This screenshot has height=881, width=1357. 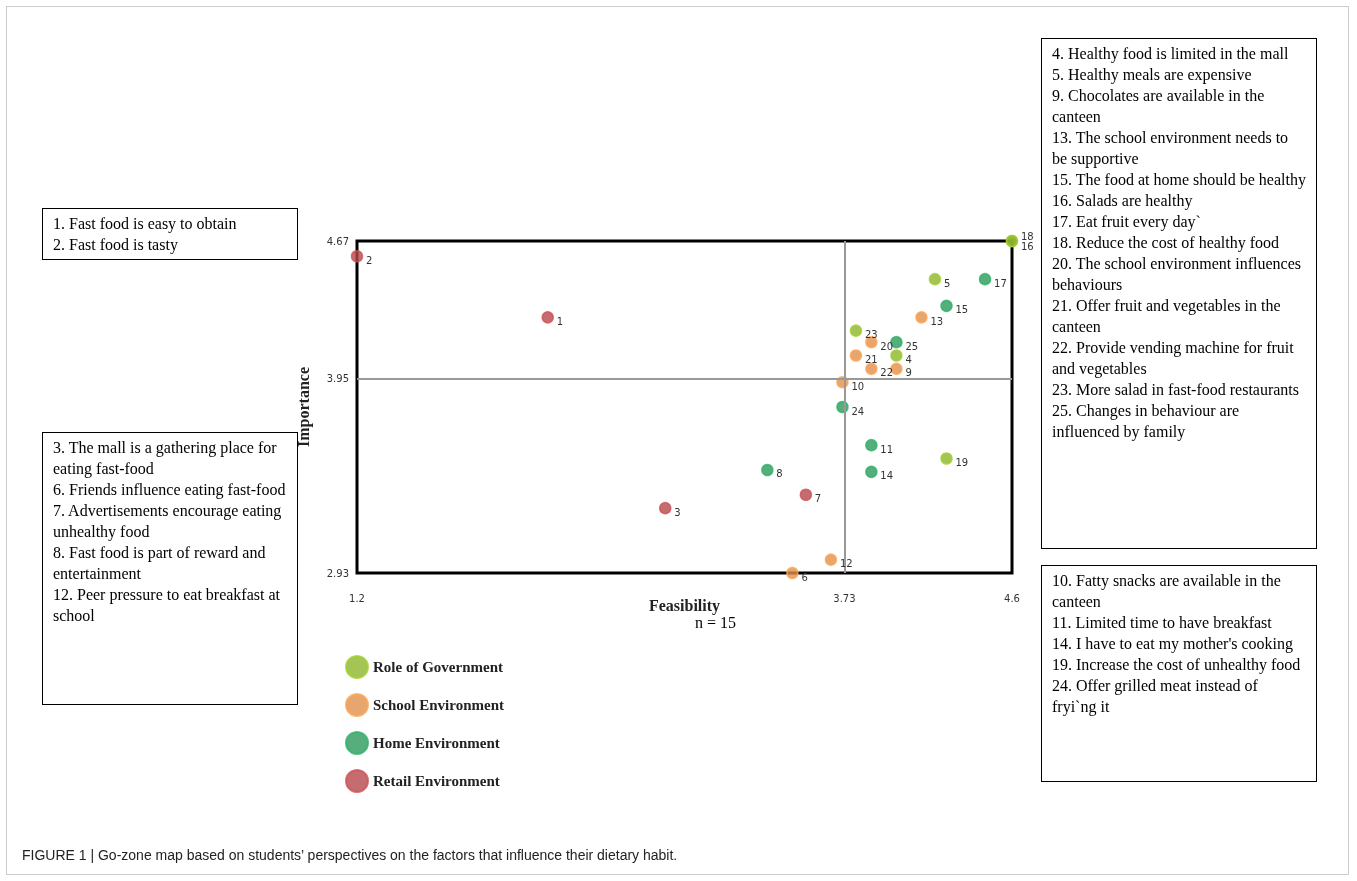 What do you see at coordinates (438, 705) in the screenshot?
I see `legend-label: School Environment` at bounding box center [438, 705].